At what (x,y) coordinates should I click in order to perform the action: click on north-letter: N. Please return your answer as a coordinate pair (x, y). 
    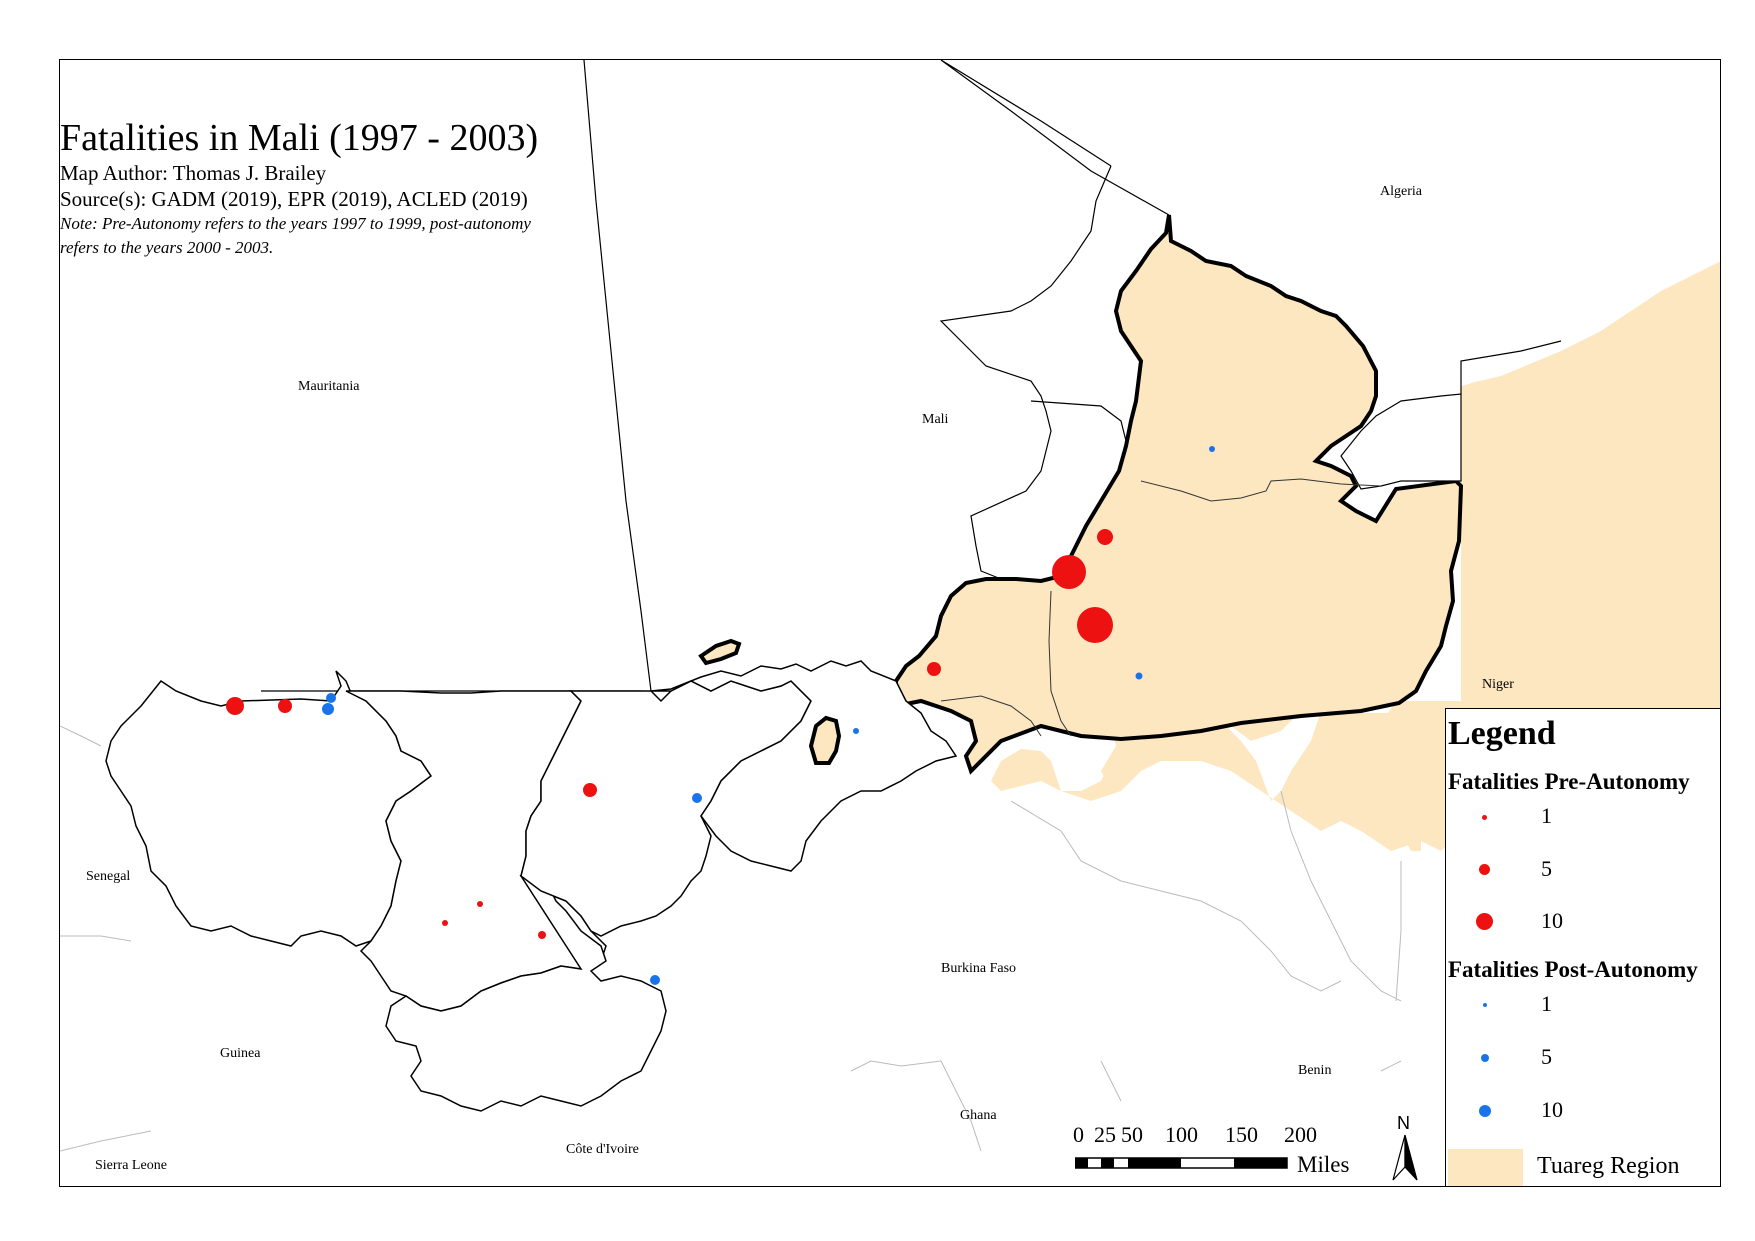
    Looking at the image, I should click on (1403, 1123).